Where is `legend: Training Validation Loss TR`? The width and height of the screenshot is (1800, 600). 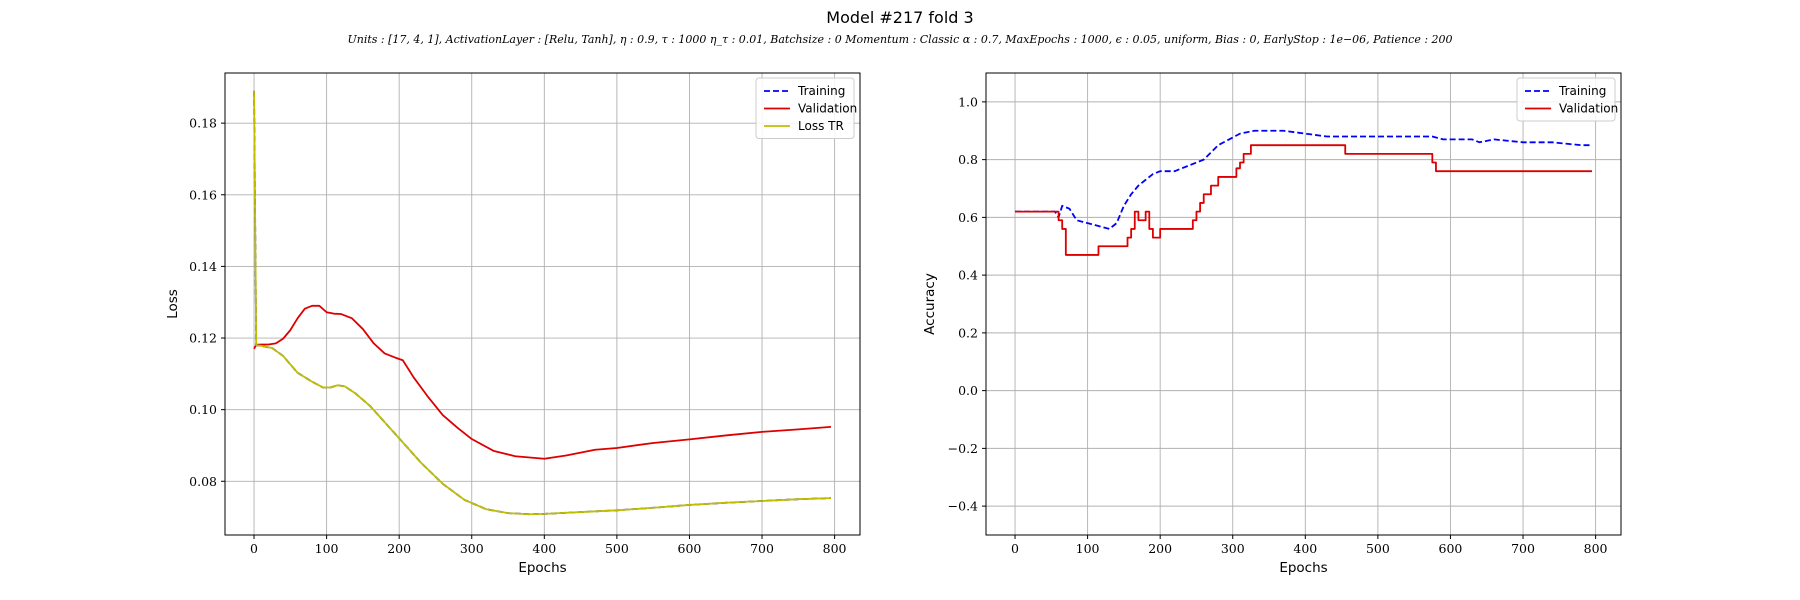 legend: Training Validation Loss TR is located at coordinates (806, 108).